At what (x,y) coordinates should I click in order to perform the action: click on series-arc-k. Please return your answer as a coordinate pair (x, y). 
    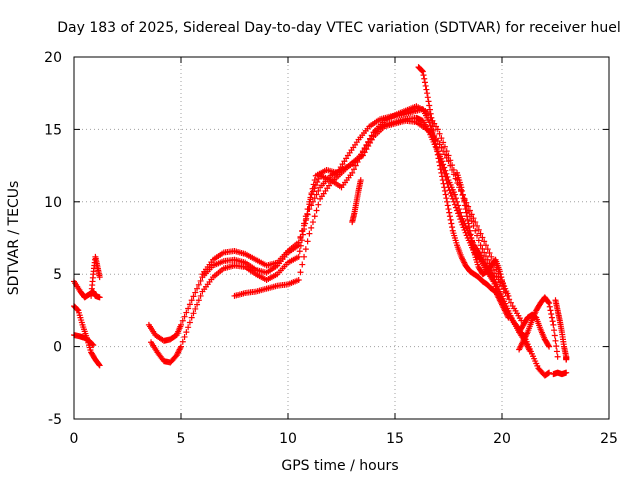
    Looking at the image, I should click on (481, 230).